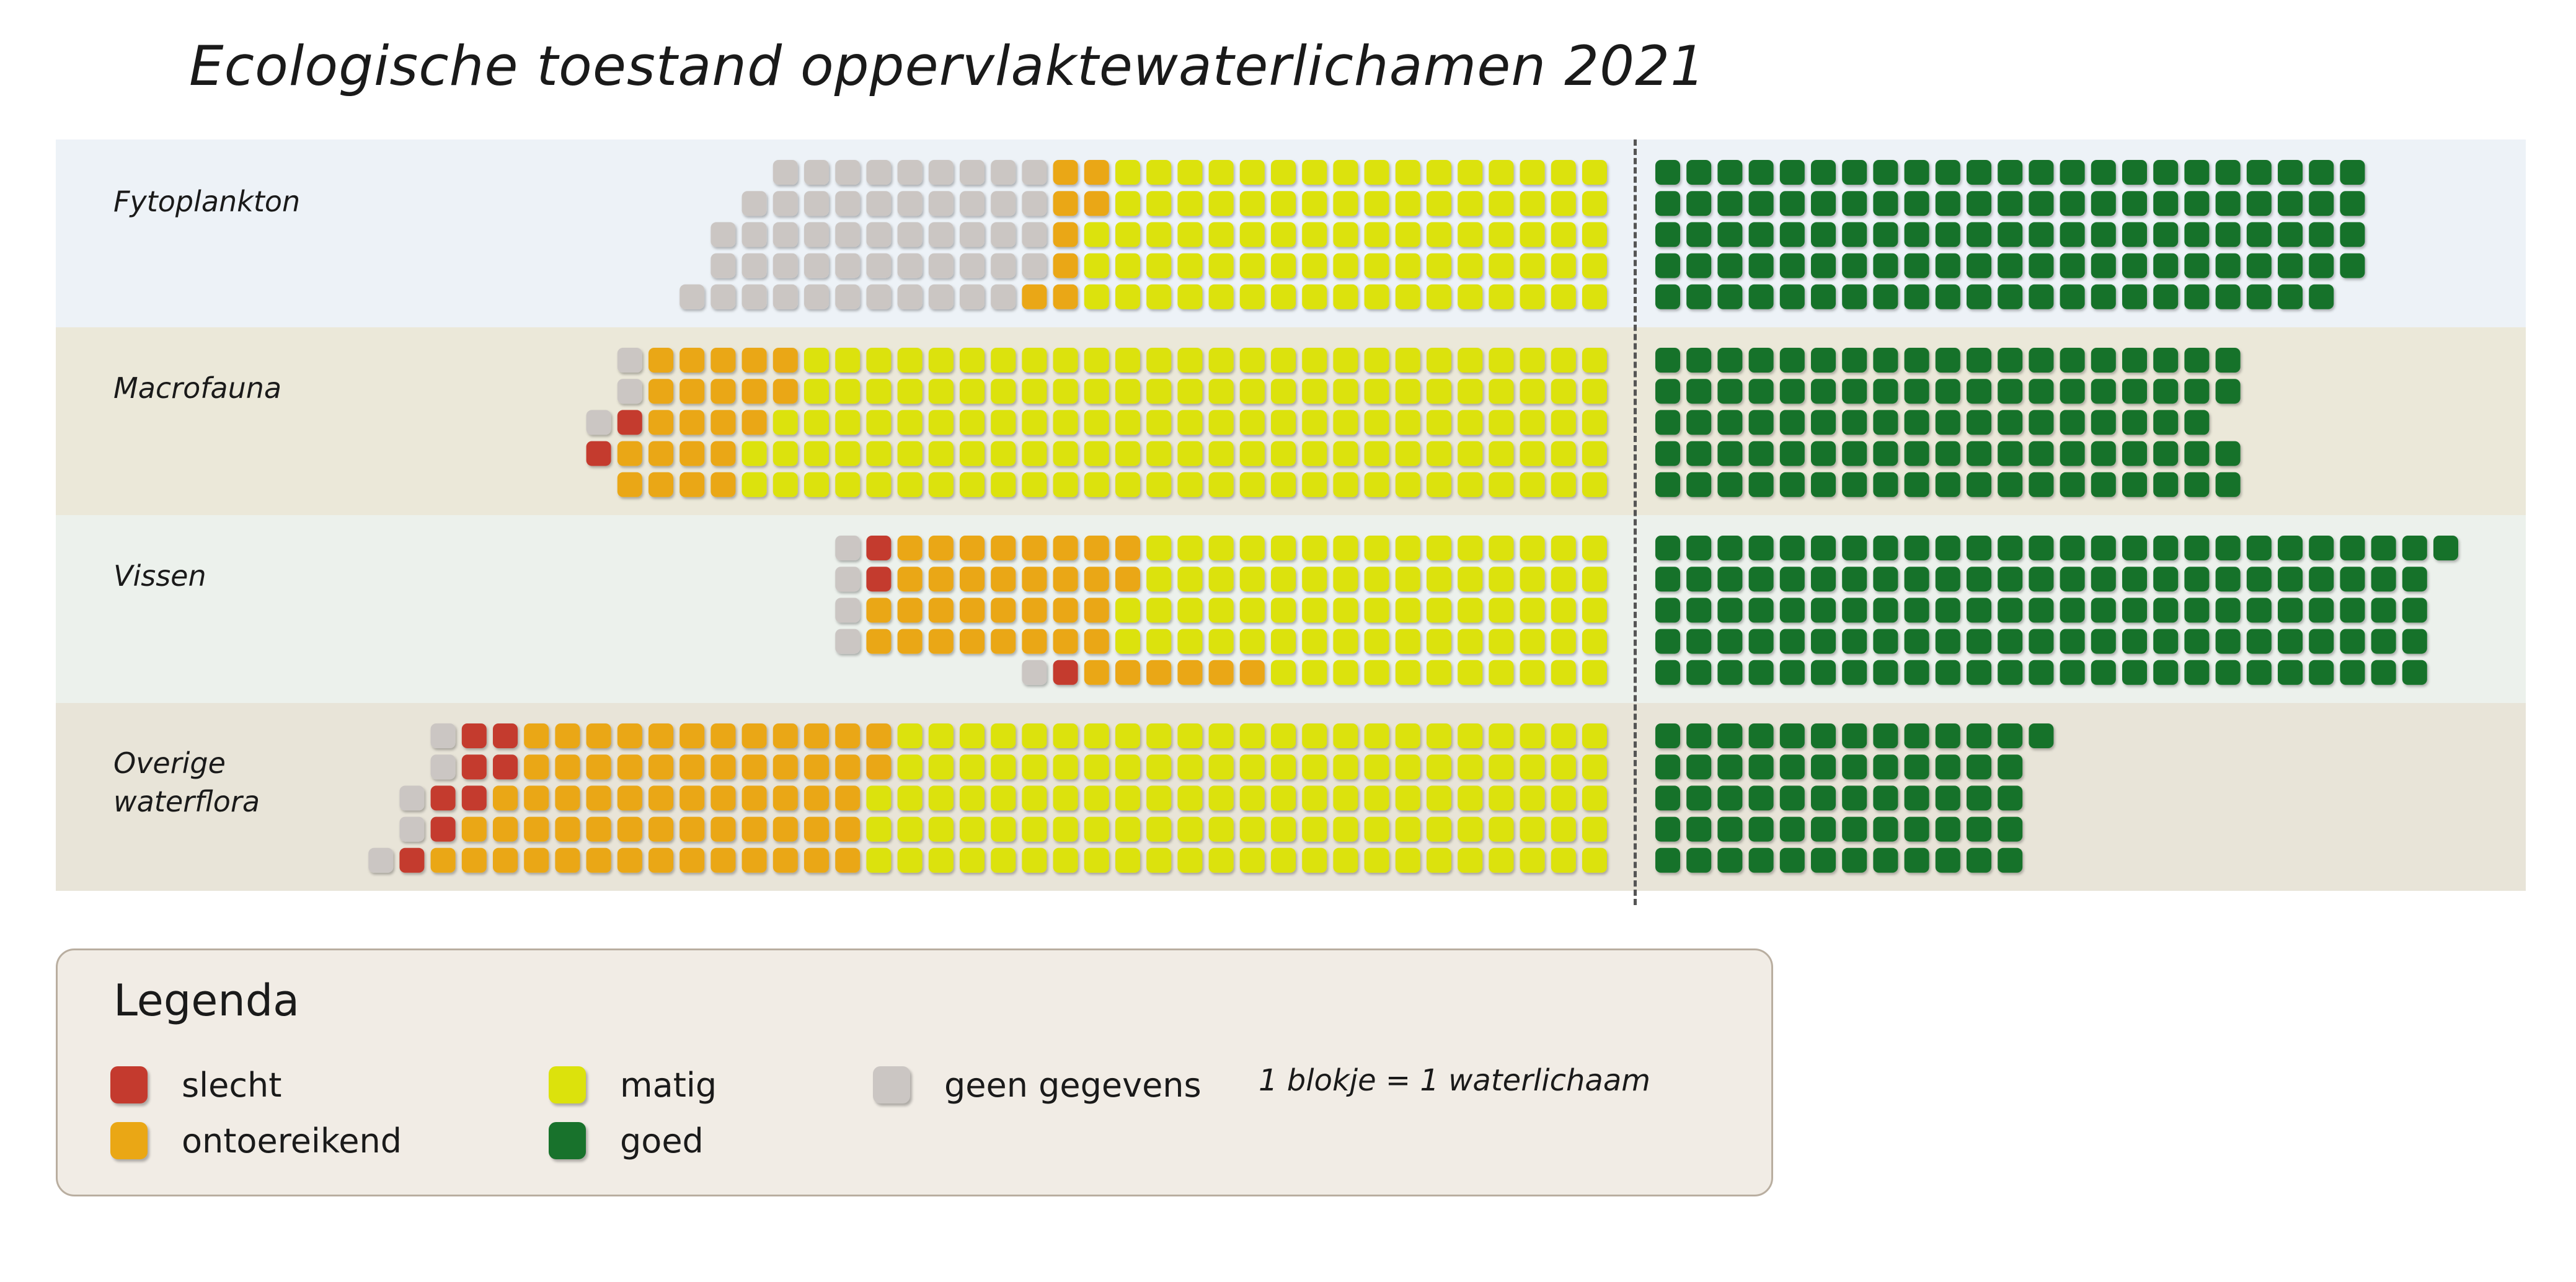 Image resolution: width=2576 pixels, height=1282 pixels. I want to click on row-label-vissen: Vissen, so click(159, 576).